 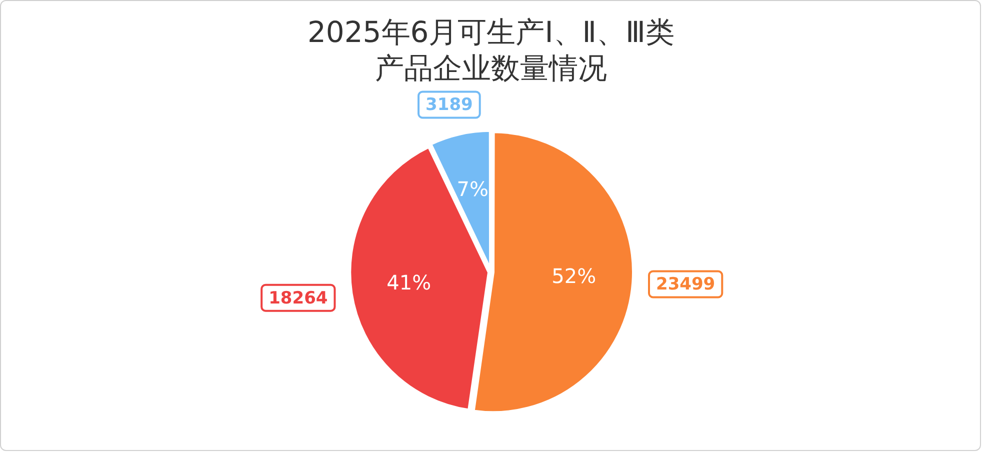 I want to click on text: 52%, so click(x=574, y=276).